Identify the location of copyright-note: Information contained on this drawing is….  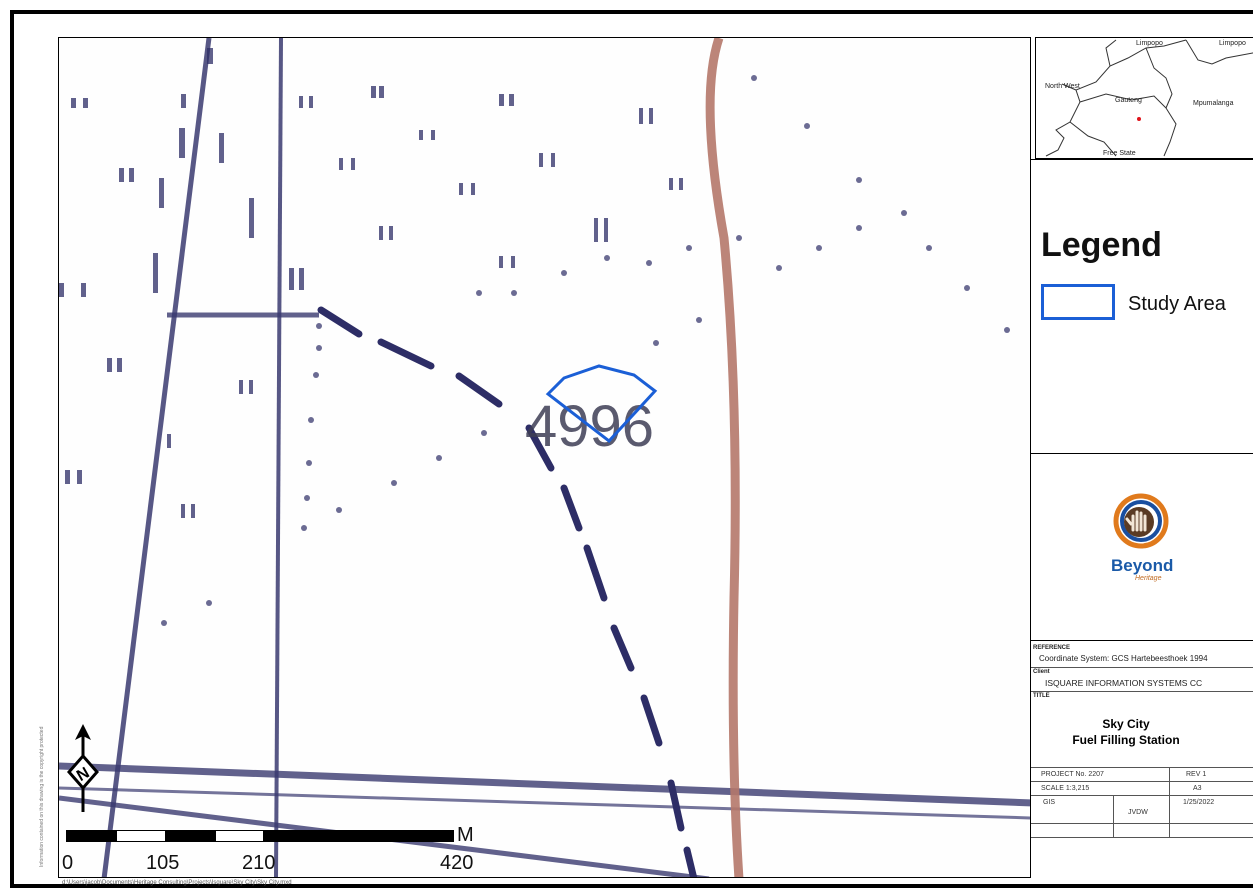
(42, 796).